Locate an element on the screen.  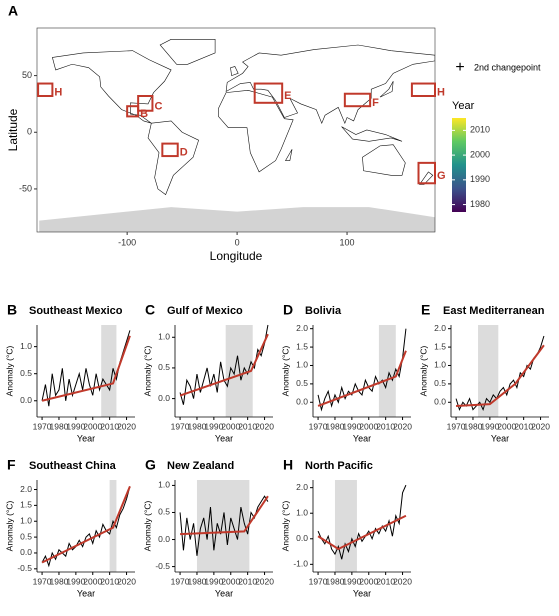
panel-label: A is located at coordinates (13, 11).